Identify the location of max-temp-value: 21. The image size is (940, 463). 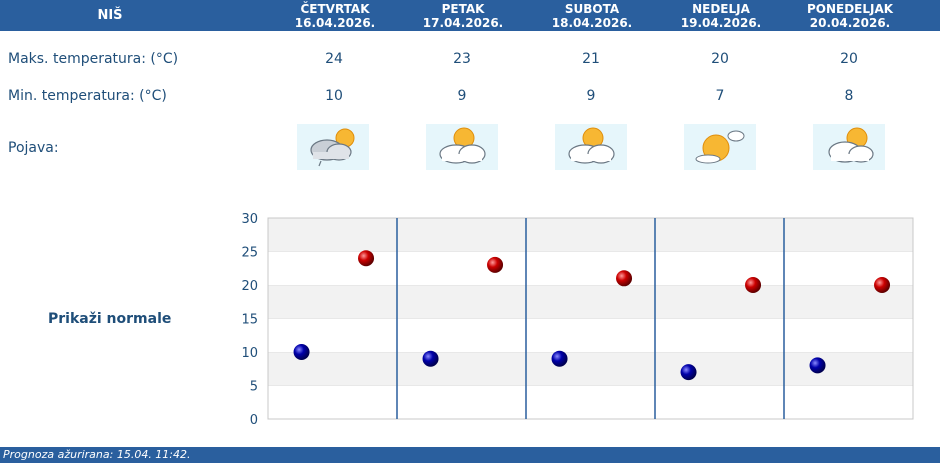
(591, 59).